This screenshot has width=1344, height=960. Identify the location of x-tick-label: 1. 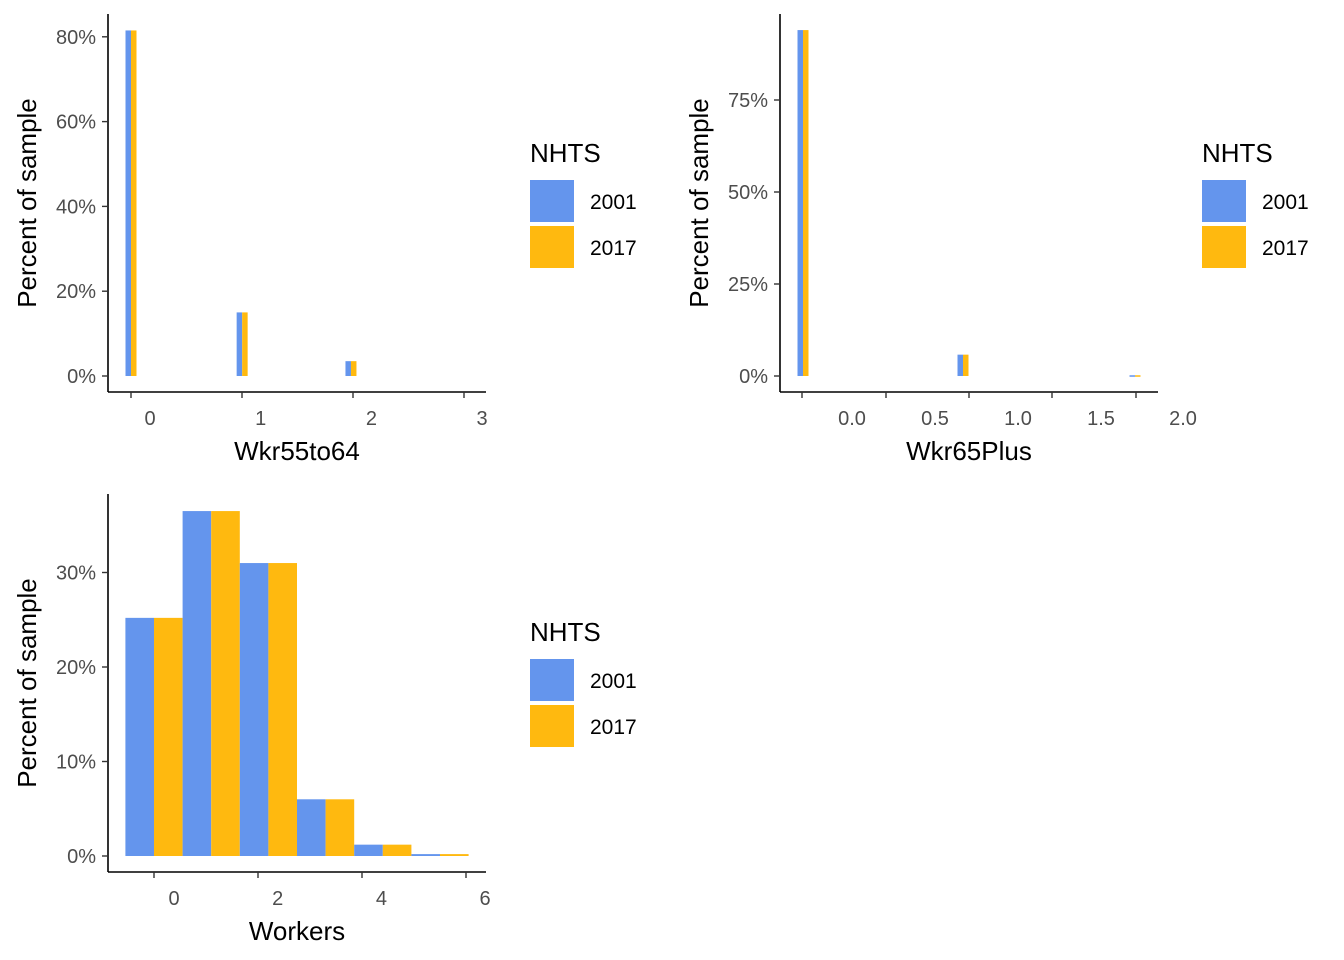
(260, 419).